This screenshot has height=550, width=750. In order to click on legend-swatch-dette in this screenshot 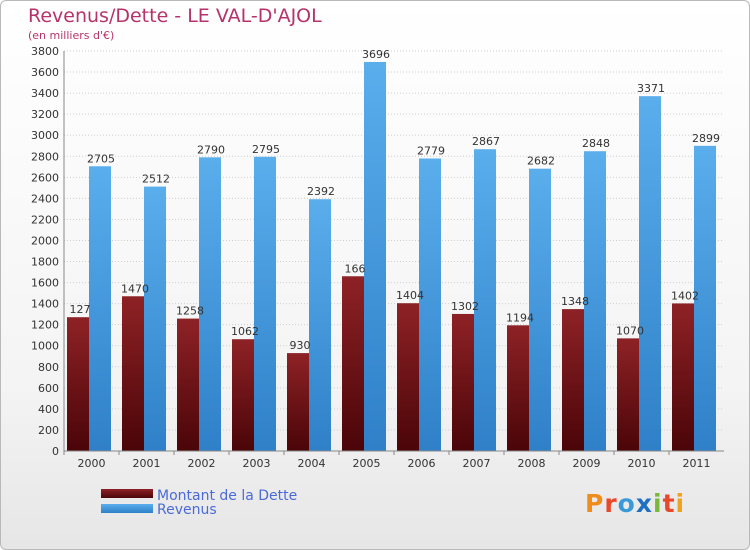, I will do `click(127, 493)`.